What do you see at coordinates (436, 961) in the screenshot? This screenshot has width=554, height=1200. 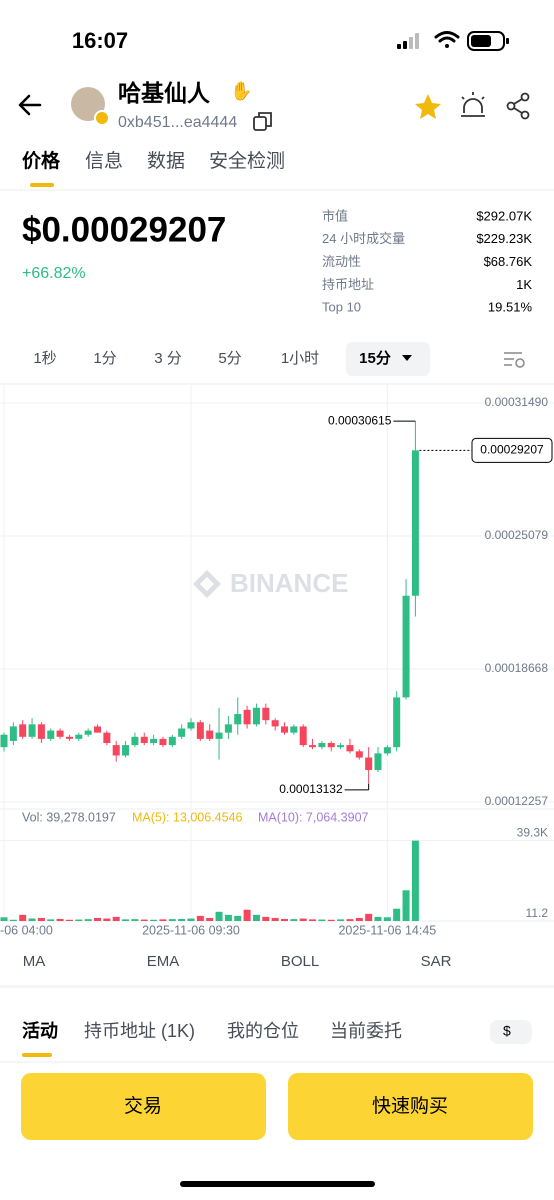 I see `indicator: SAR` at bounding box center [436, 961].